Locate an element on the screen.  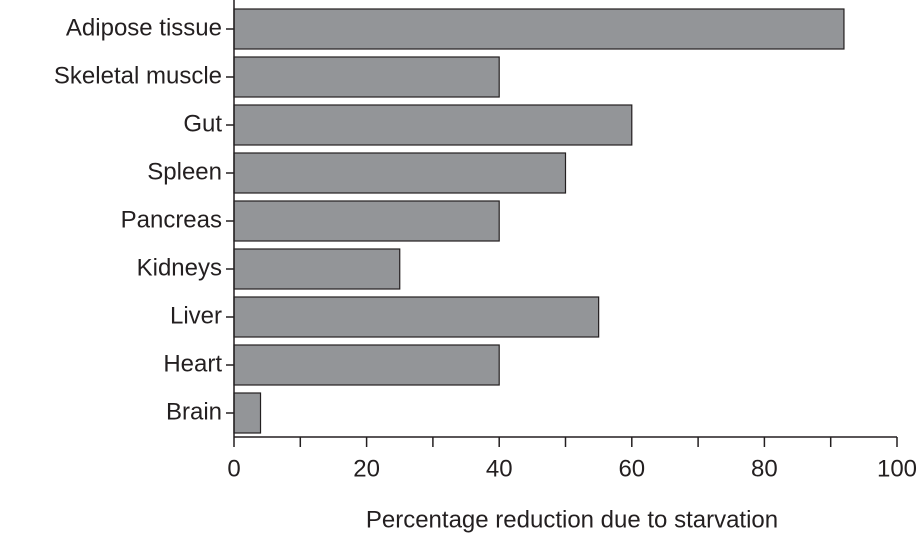
y-tick-label: Adipose tissue is located at coordinates (144, 27).